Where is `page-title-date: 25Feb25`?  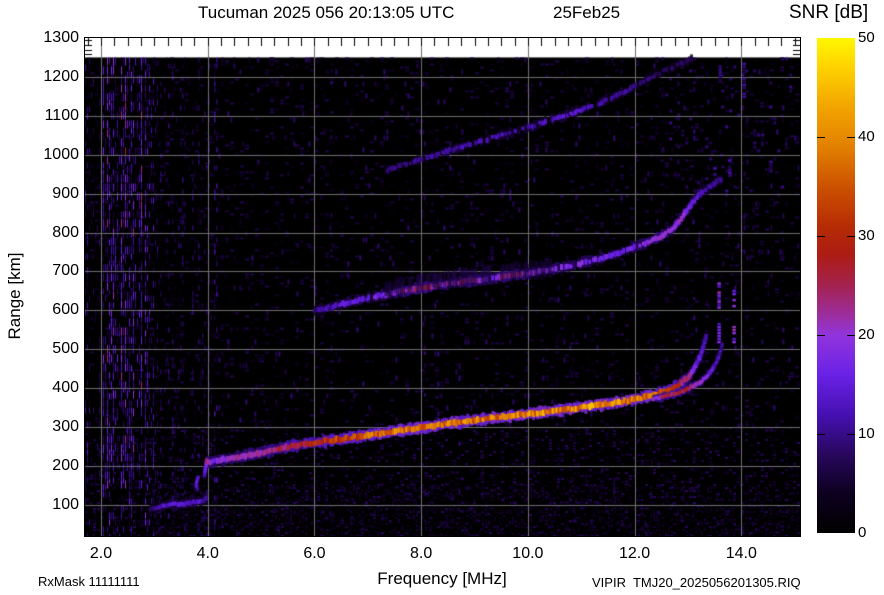 page-title-date: 25Feb25 is located at coordinates (587, 12).